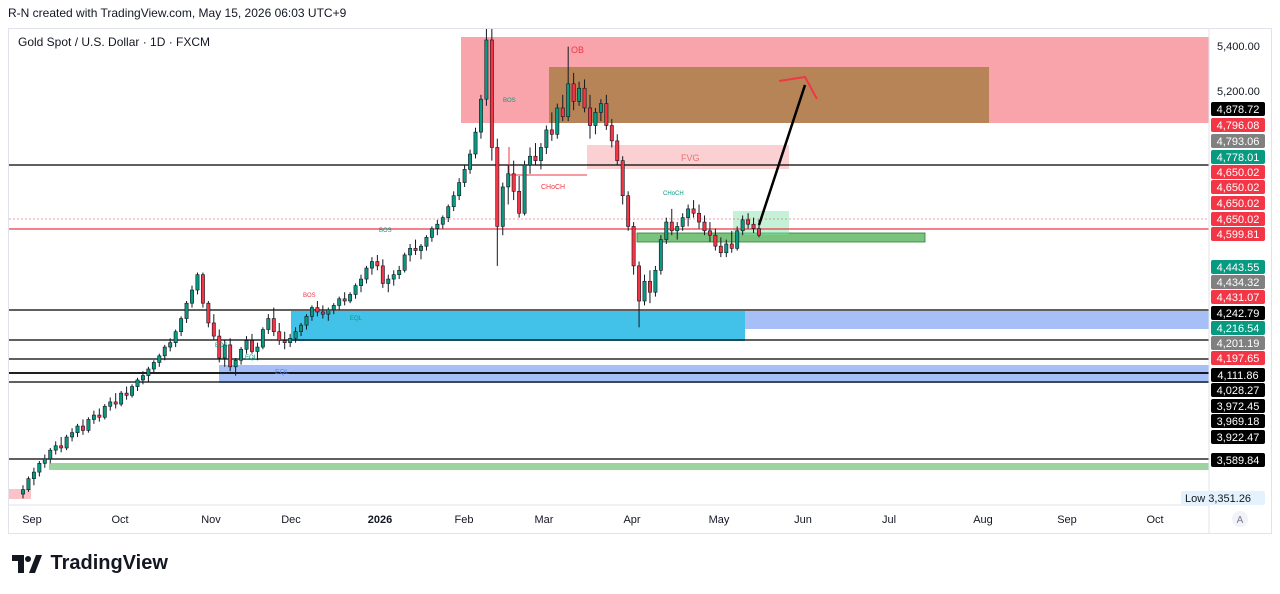 Image resolution: width=1280 pixels, height=594 pixels. I want to click on lower-demand-zone, so click(714, 374).